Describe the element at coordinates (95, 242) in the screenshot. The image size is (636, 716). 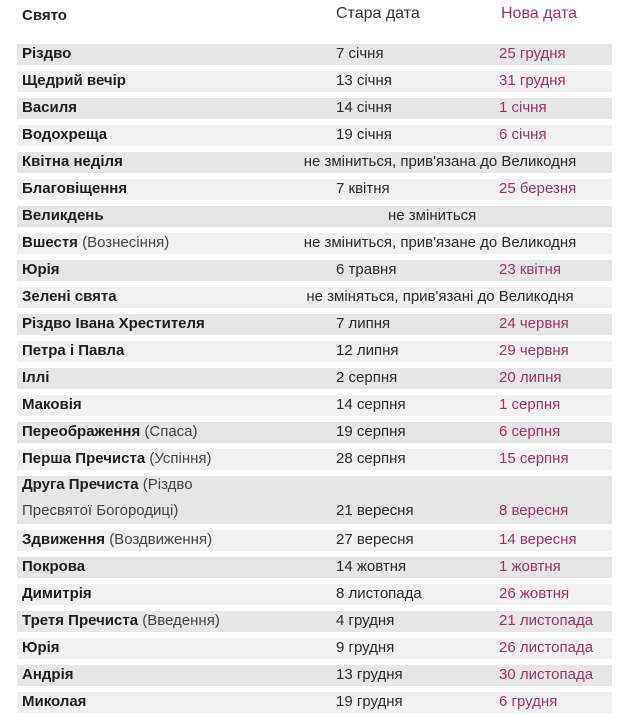
I see `holiday-name: Вшестя (Вознесіння)` at that location.